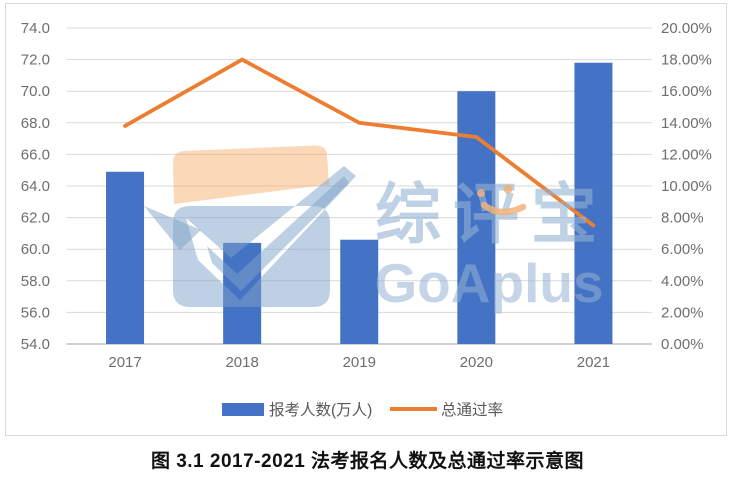 The height and width of the screenshot is (481, 735). What do you see at coordinates (172, 228) in the screenshot?
I see `watermark-left-wing-shape` at bounding box center [172, 228].